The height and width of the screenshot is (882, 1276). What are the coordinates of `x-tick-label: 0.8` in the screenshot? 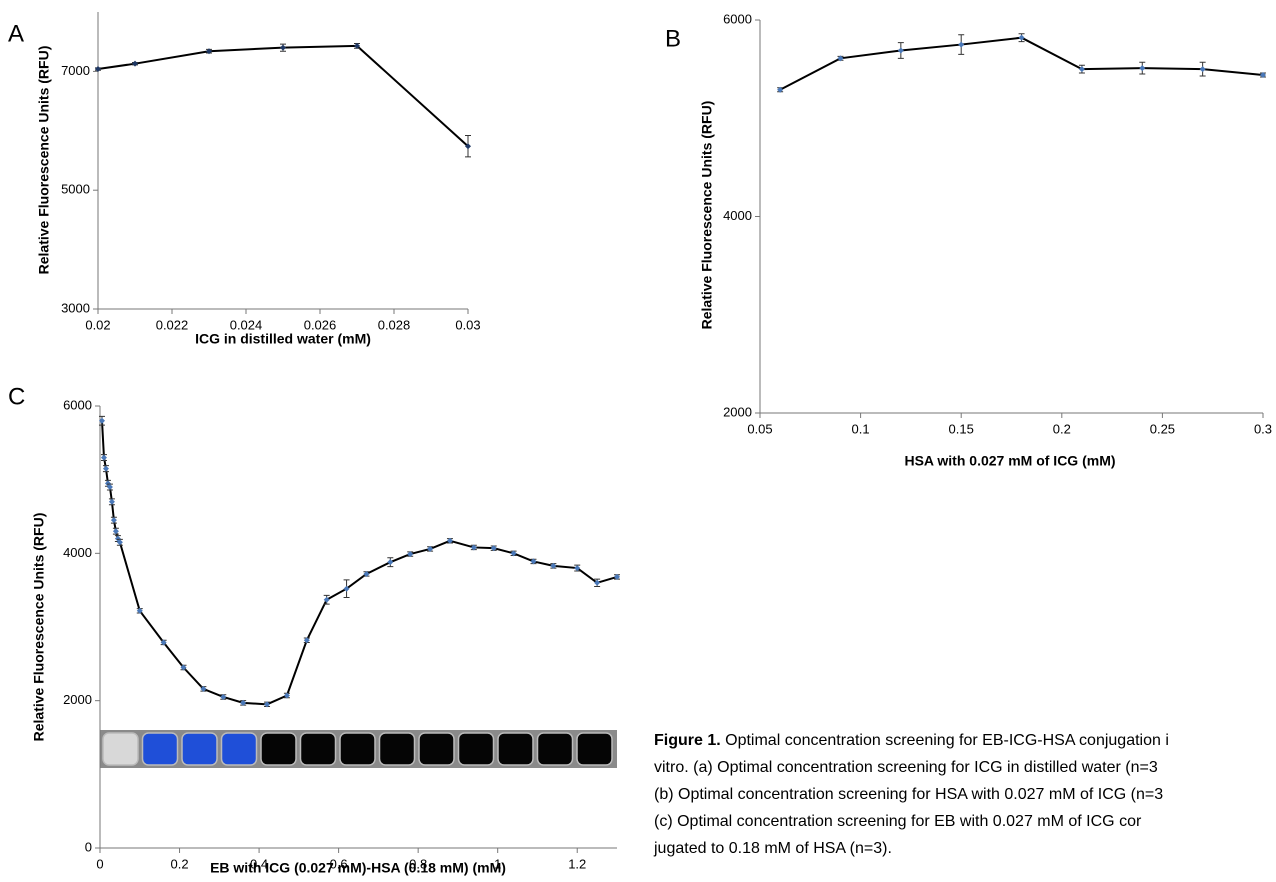 It's located at (418, 863).